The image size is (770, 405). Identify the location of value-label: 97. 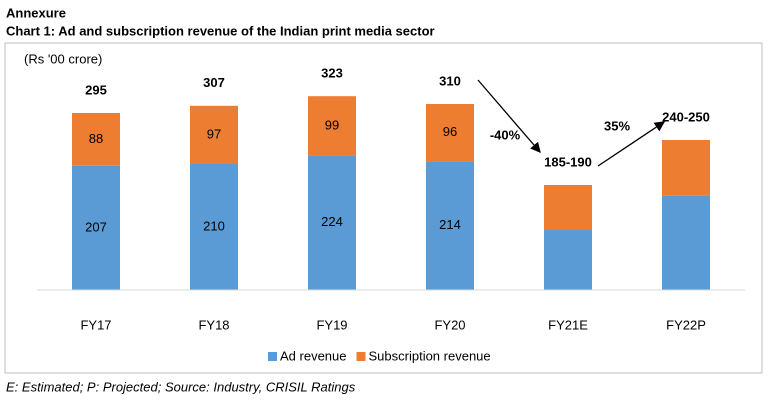
(214, 133).